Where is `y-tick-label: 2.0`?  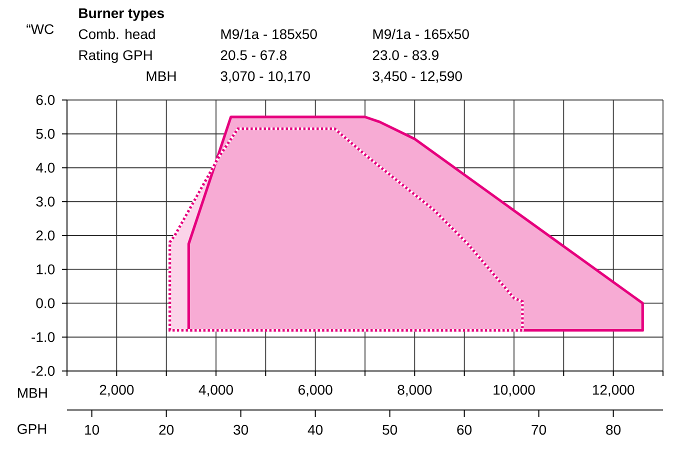 y-tick-label: 2.0 is located at coordinates (45, 235).